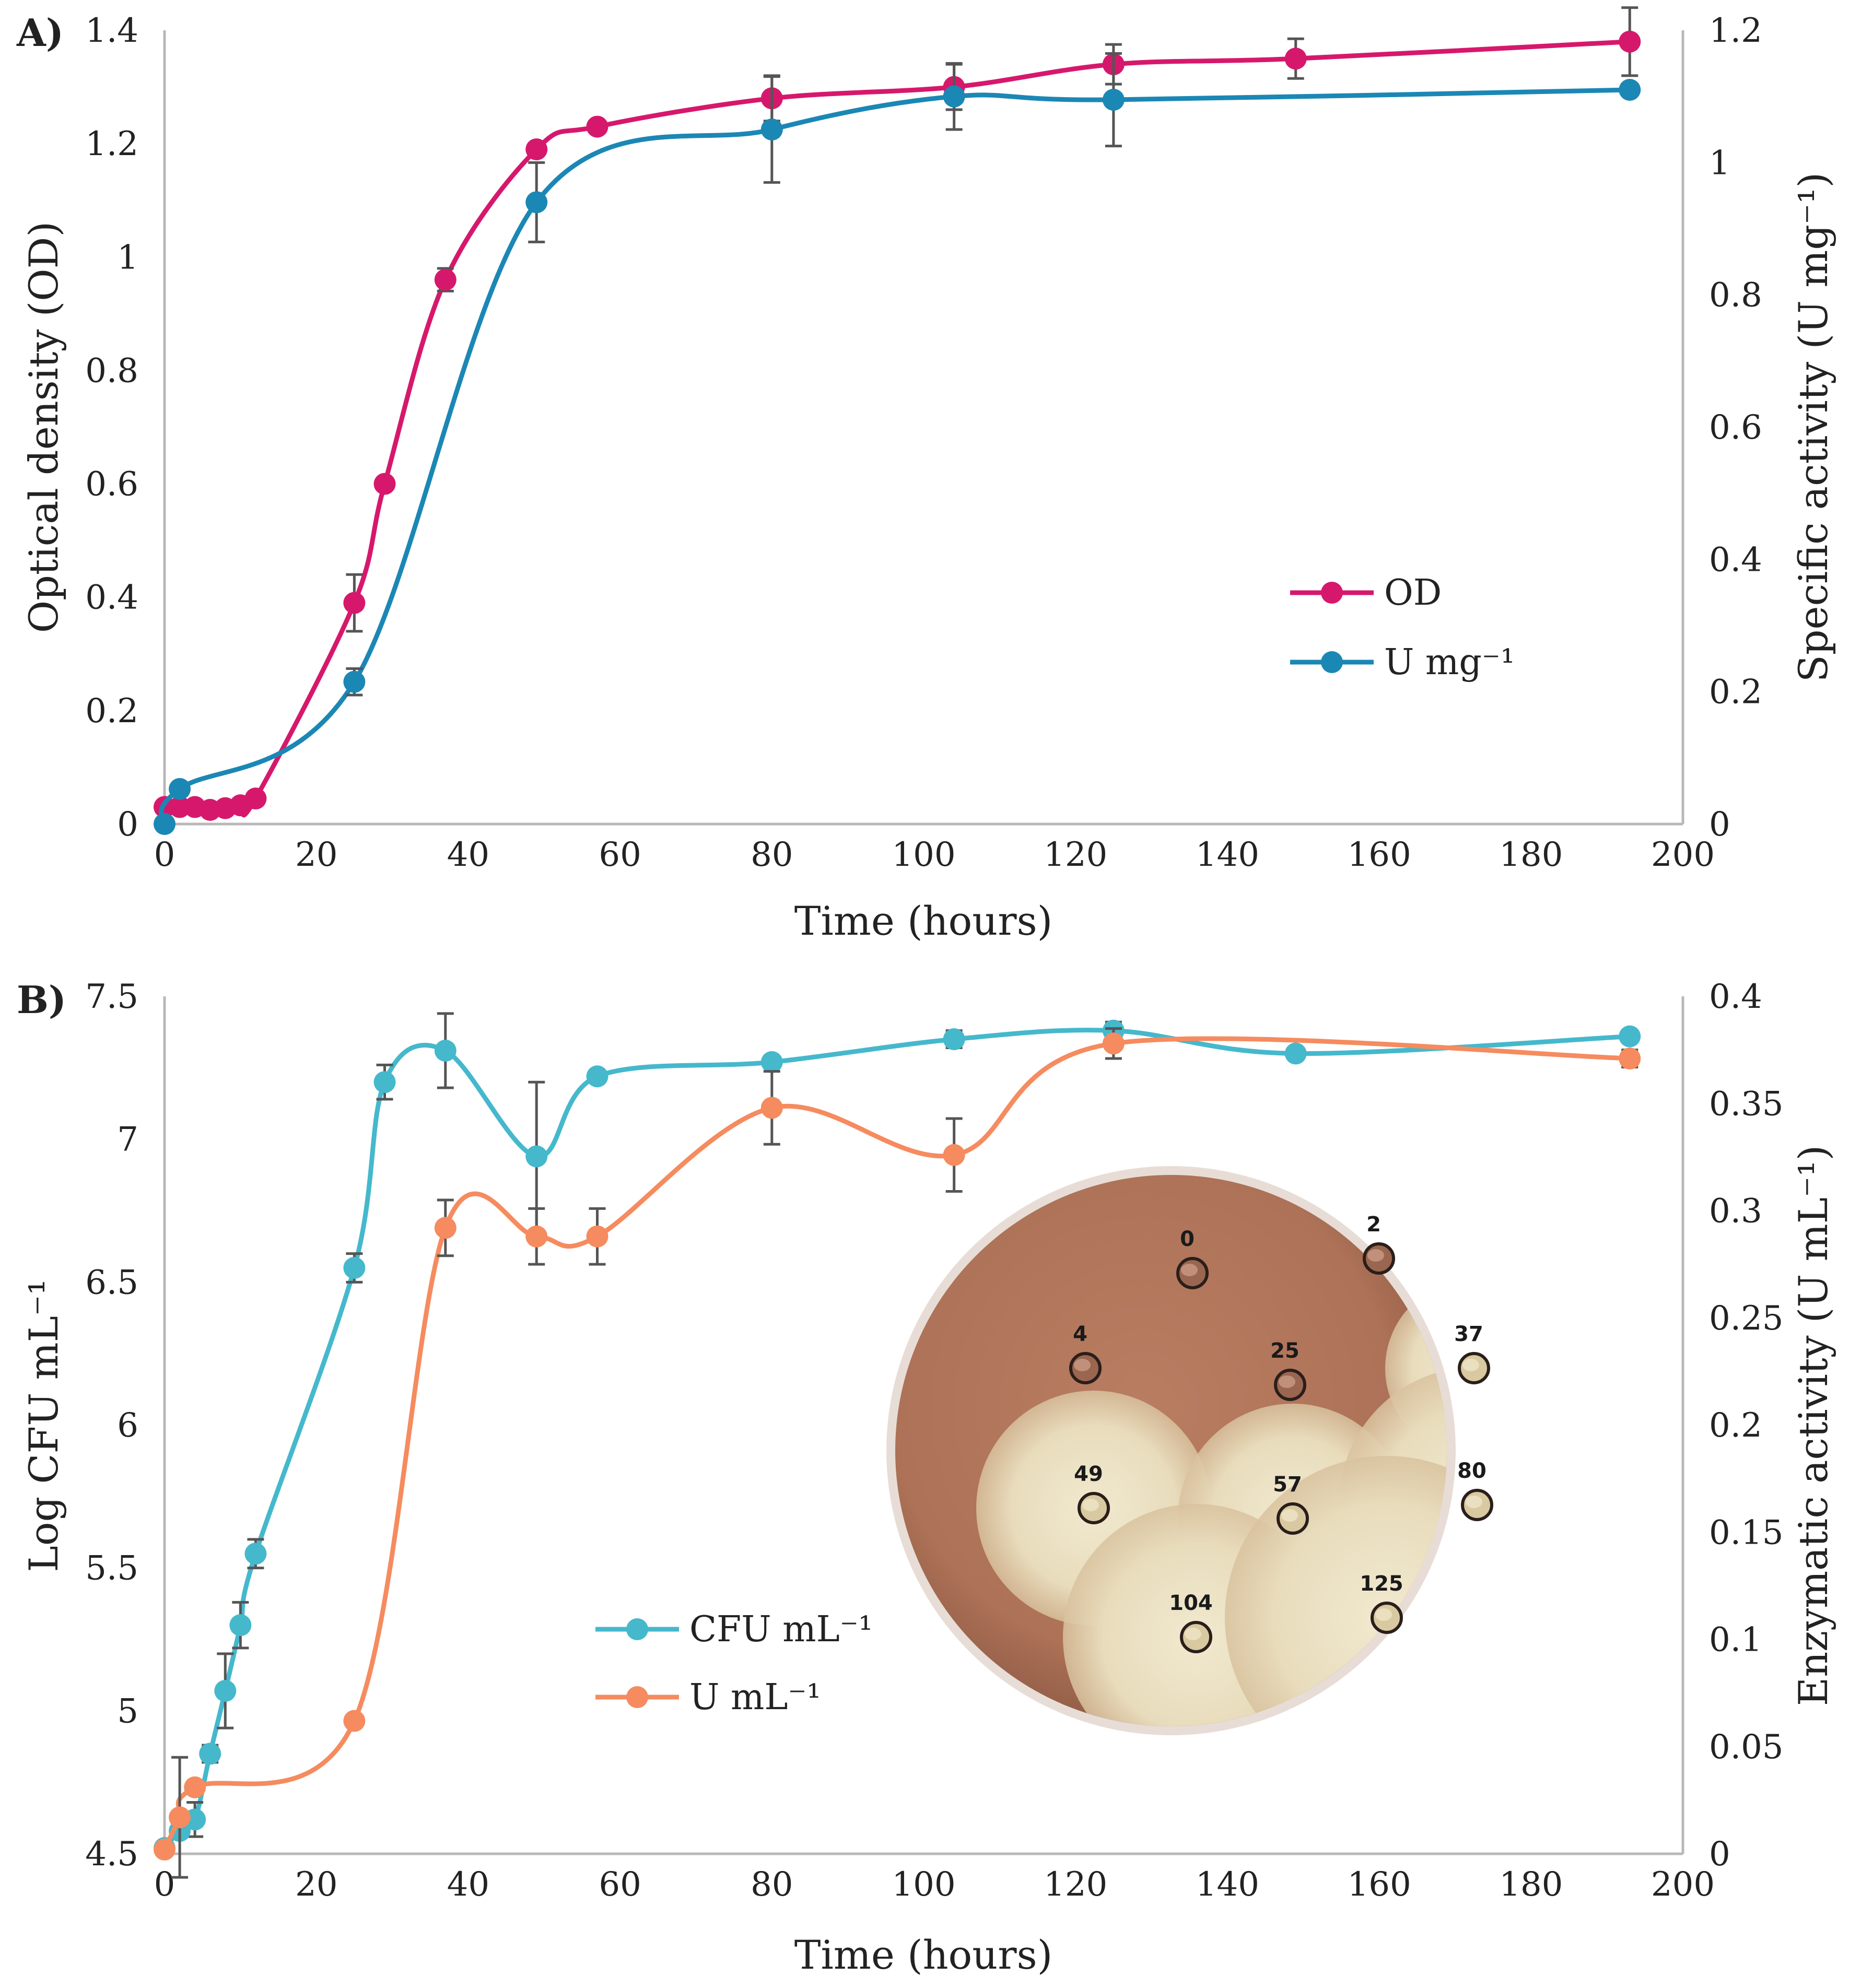 The width and height of the screenshot is (1861, 1988). Describe the element at coordinates (1746, 1748) in the screenshot. I see `y2-tick-label: 0.05` at that location.